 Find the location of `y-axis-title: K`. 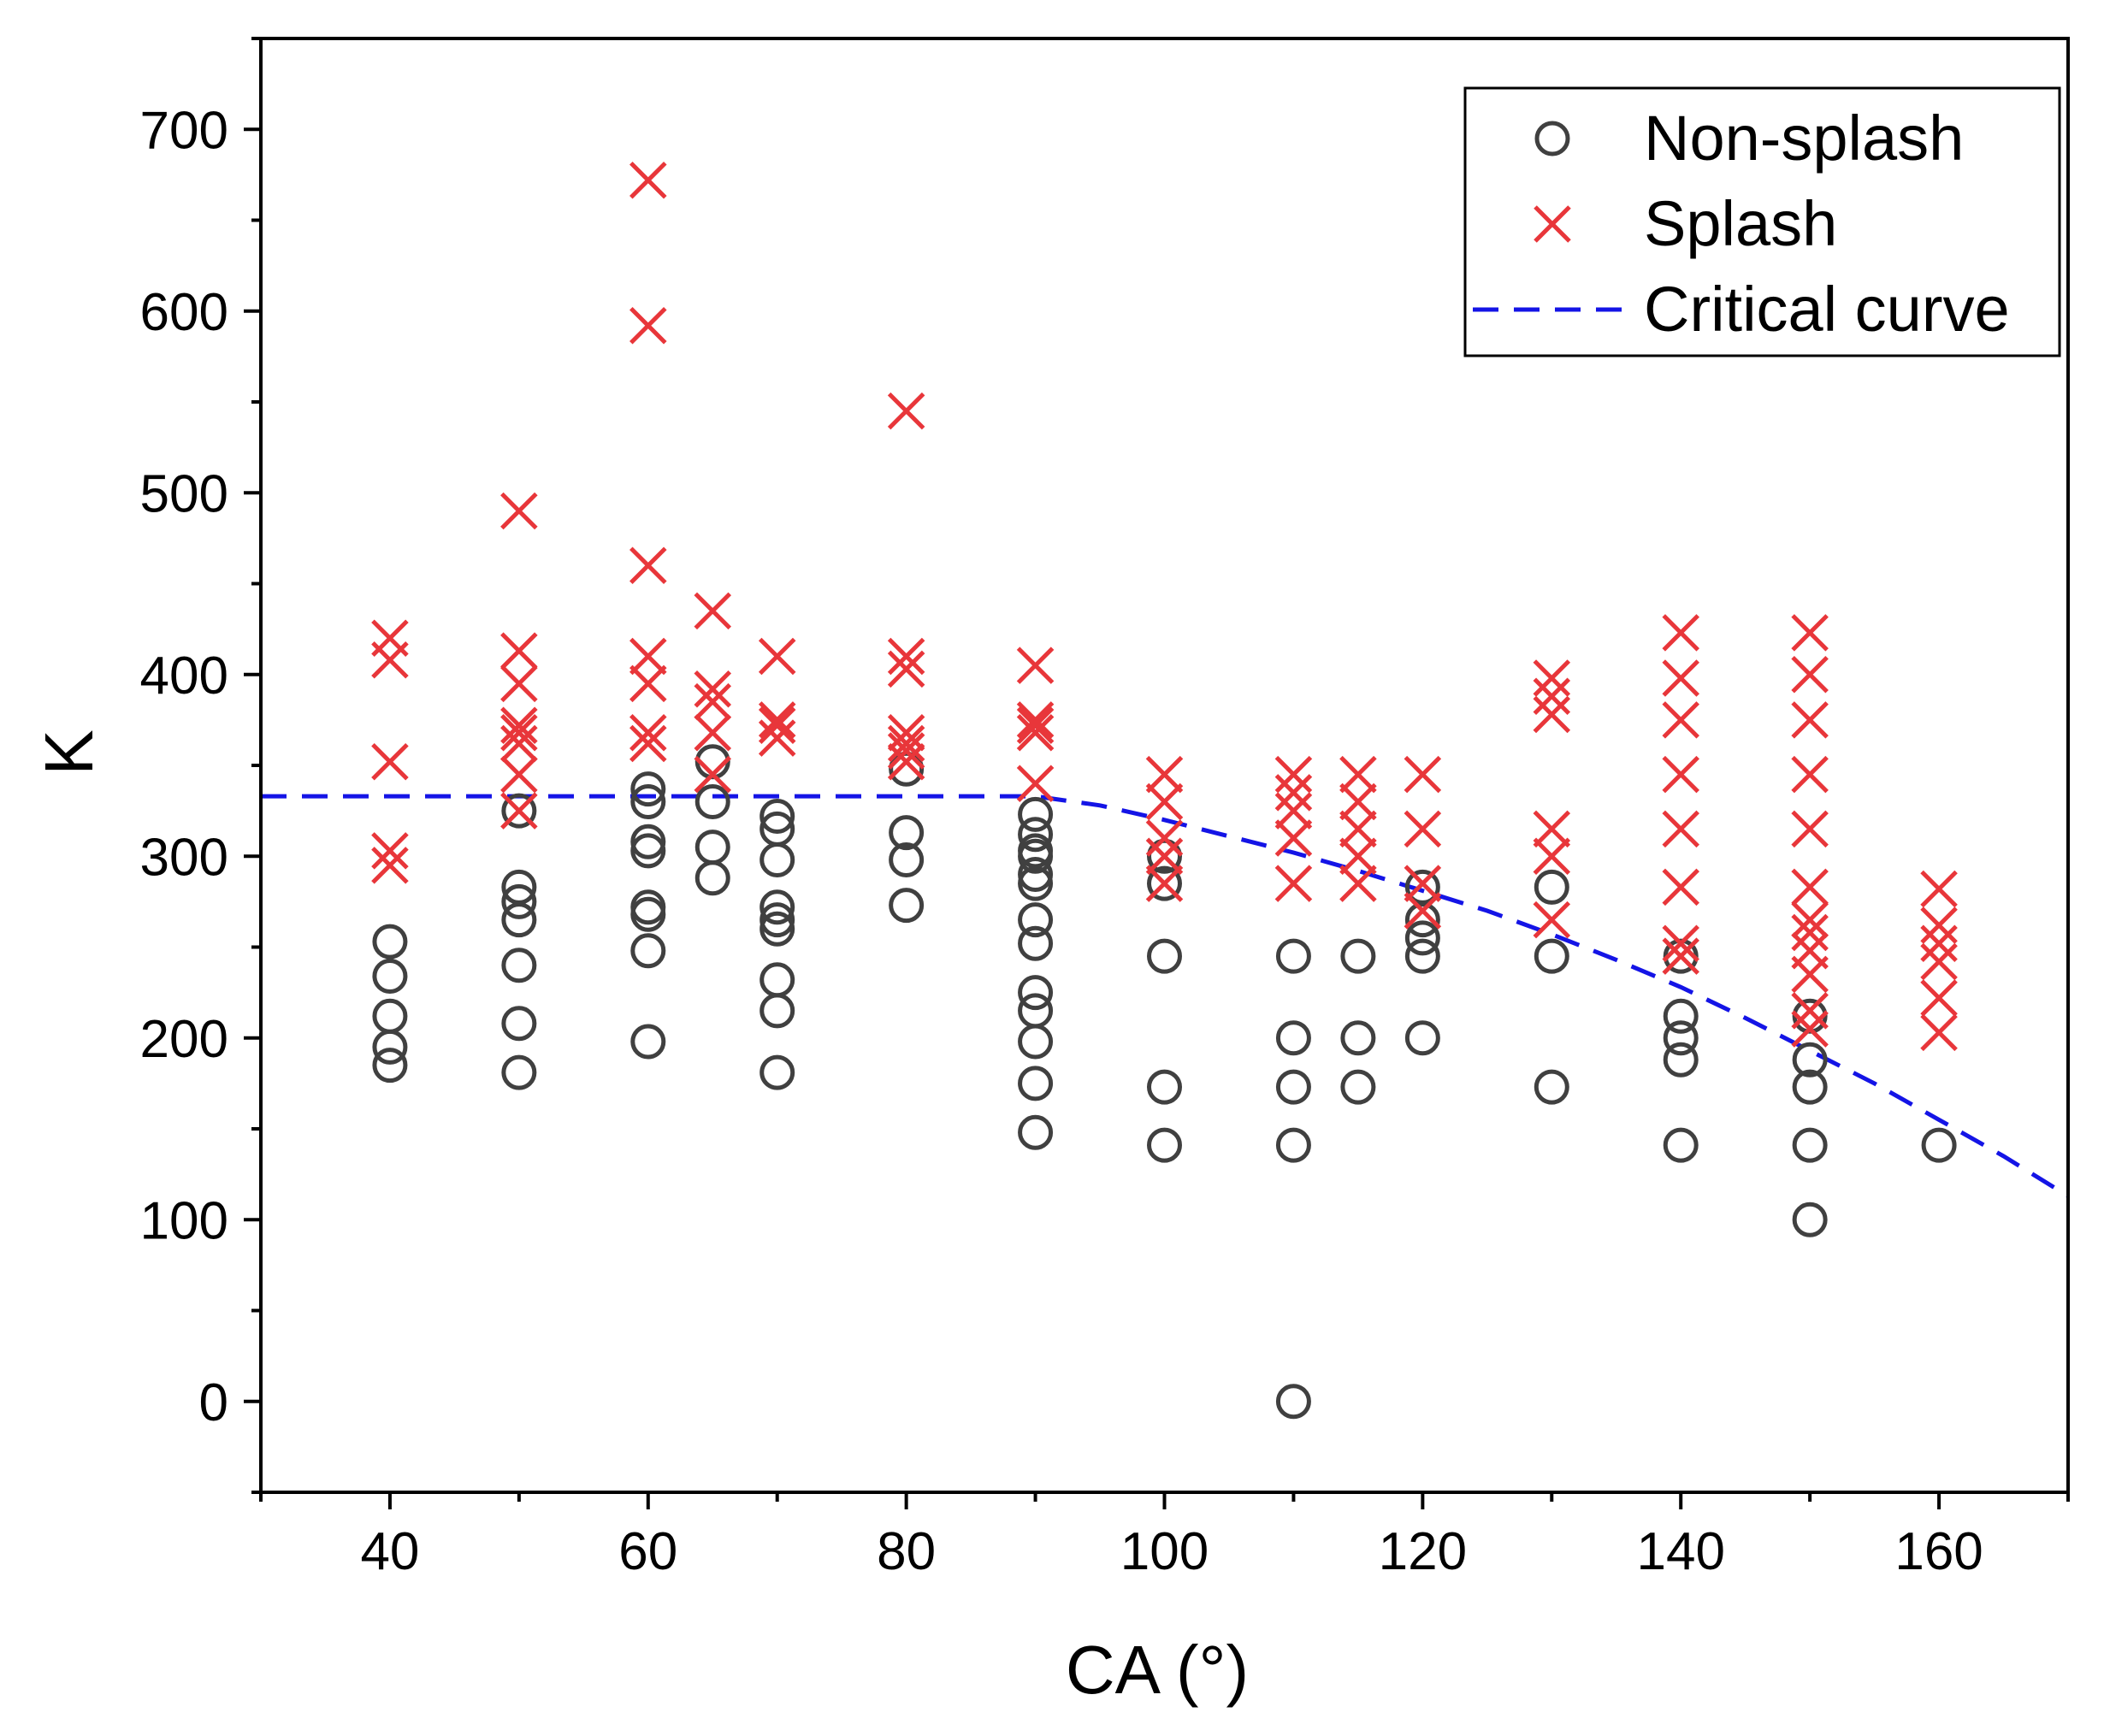

y-axis-title: K is located at coordinates (69, 752).